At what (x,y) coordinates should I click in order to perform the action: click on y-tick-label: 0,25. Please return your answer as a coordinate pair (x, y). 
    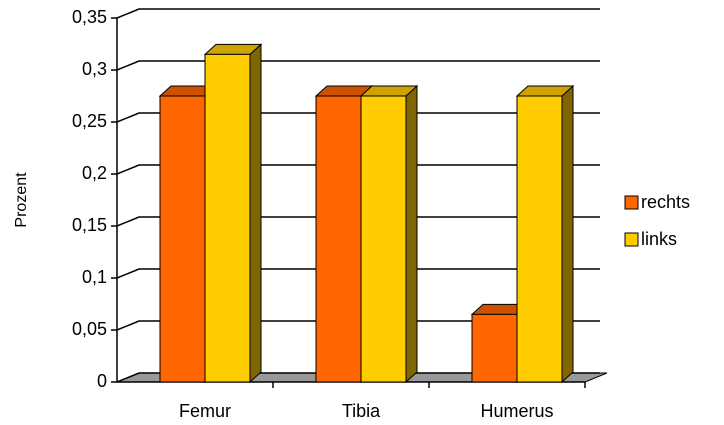
    Looking at the image, I should click on (89, 121).